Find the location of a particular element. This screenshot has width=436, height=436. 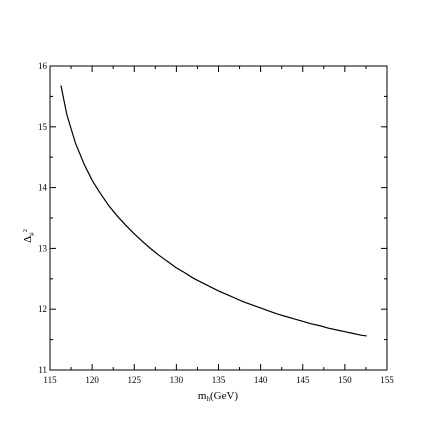

y-tick-label: 13 is located at coordinates (43, 248).